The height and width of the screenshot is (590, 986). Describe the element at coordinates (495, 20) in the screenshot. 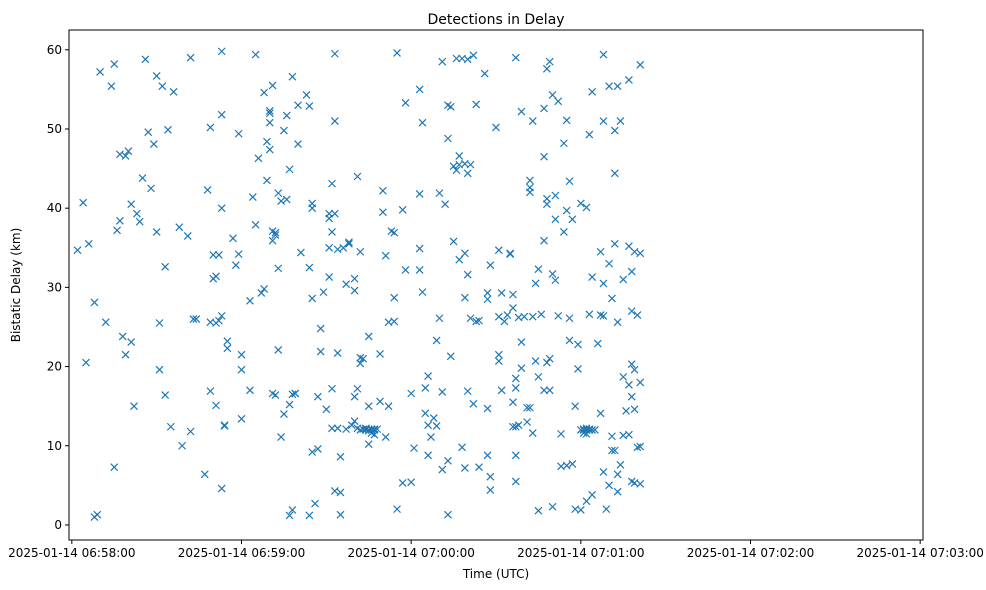

I see `chart-title: Detections in Delay` at that location.